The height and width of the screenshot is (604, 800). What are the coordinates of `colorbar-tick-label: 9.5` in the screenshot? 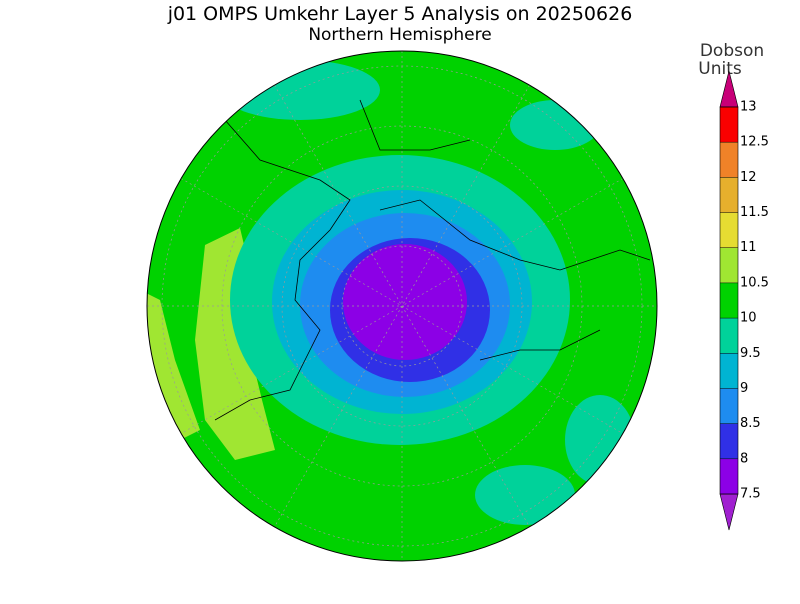 It's located at (750, 353).